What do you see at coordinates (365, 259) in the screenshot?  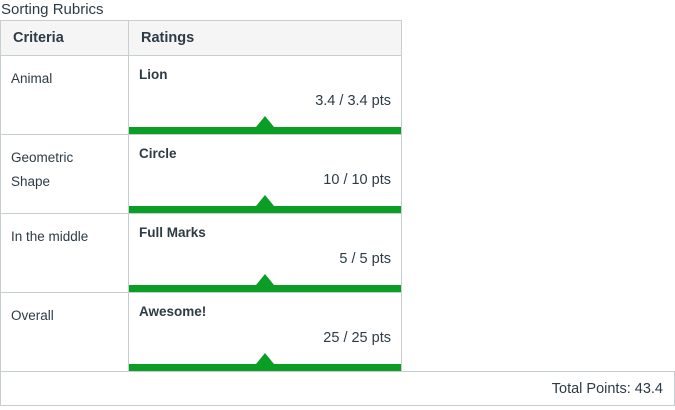 I see `rating-points: 5 / 5 pts` at bounding box center [365, 259].